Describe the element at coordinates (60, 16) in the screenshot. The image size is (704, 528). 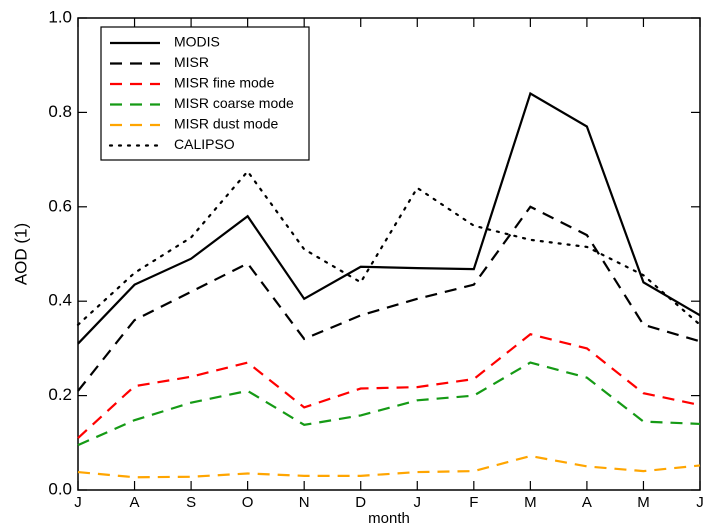
I see `y-tick-label: 1.0` at that location.